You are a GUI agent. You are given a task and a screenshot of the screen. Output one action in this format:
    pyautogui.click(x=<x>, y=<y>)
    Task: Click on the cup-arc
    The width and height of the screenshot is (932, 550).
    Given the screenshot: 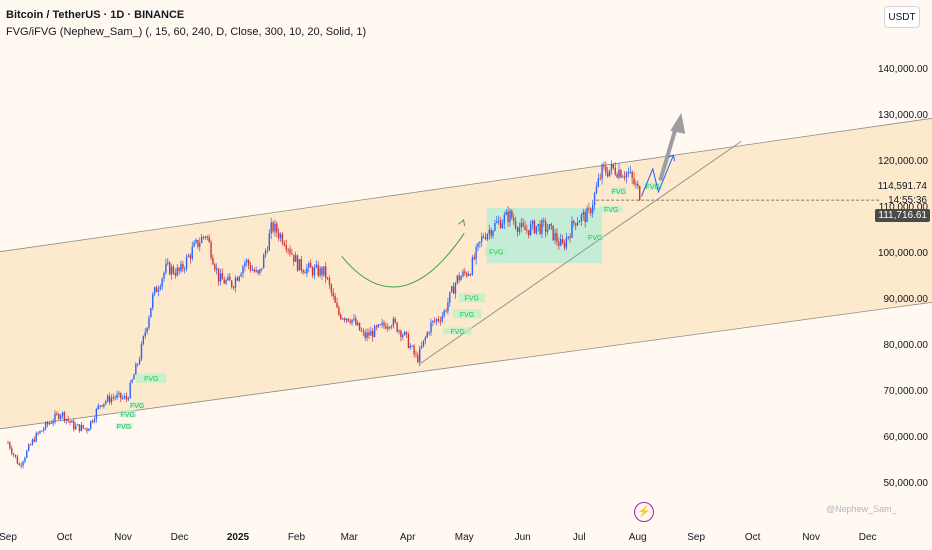 What is the action you would take?
    pyautogui.click(x=403, y=260)
    